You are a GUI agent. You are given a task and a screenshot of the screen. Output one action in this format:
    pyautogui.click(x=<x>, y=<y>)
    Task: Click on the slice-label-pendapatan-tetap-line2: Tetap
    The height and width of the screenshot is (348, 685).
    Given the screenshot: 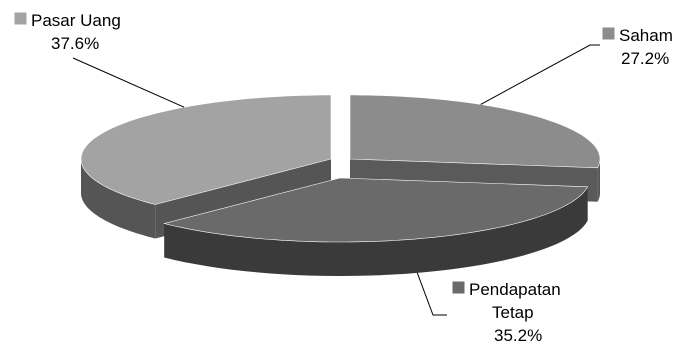 What is the action you would take?
    pyautogui.click(x=513, y=312)
    